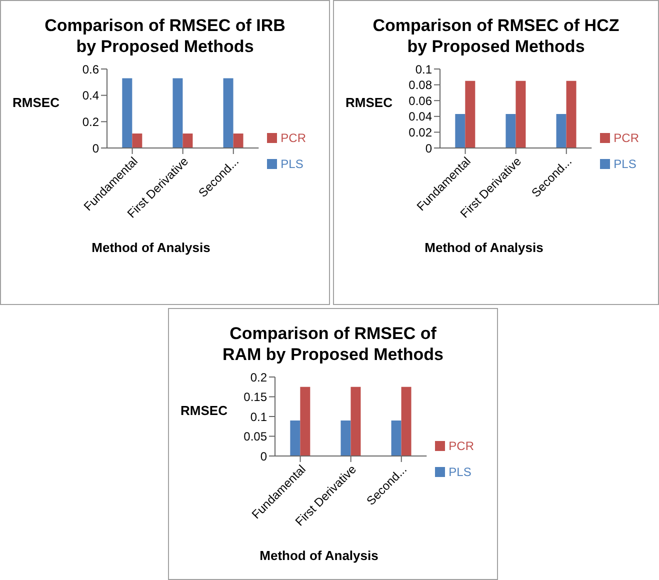 The width and height of the screenshot is (659, 580). What do you see at coordinates (256, 397) in the screenshot?
I see `y-tick-label: 0.15` at bounding box center [256, 397].